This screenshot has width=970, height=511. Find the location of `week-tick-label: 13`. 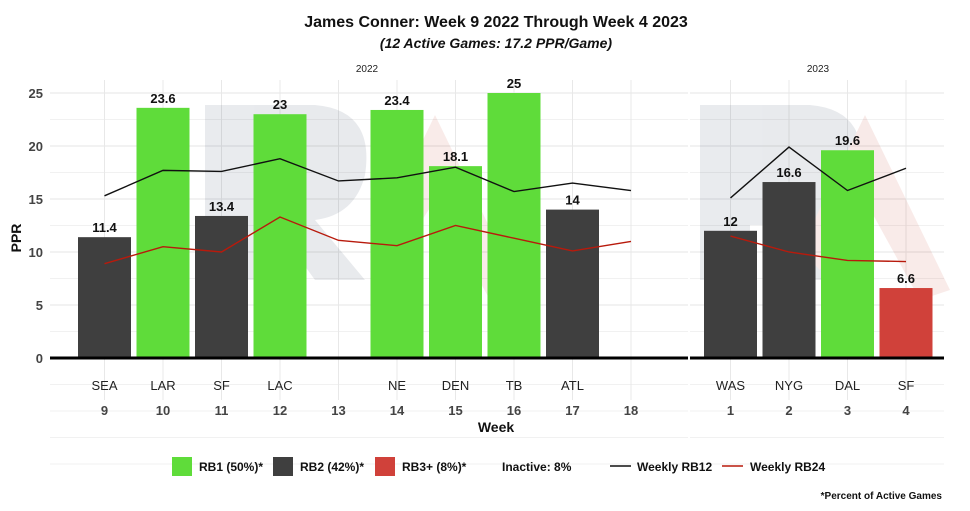

week-tick-label: 13 is located at coordinates (338, 410).